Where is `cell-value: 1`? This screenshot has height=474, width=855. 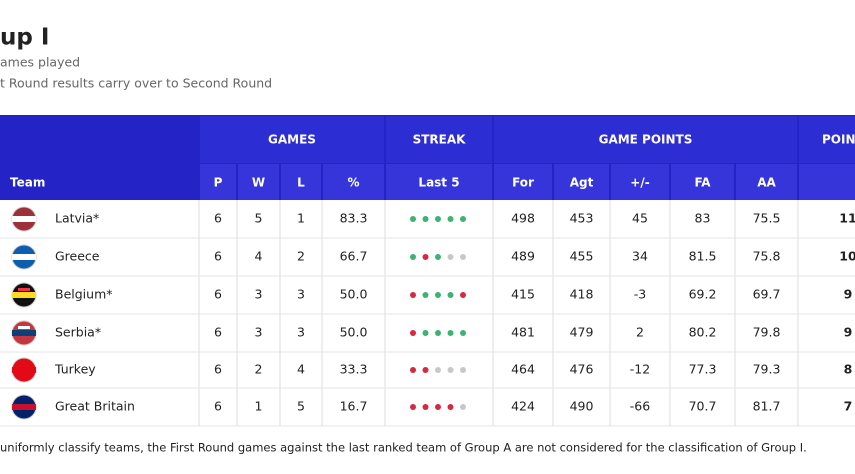 cell-value: 1 is located at coordinates (259, 406).